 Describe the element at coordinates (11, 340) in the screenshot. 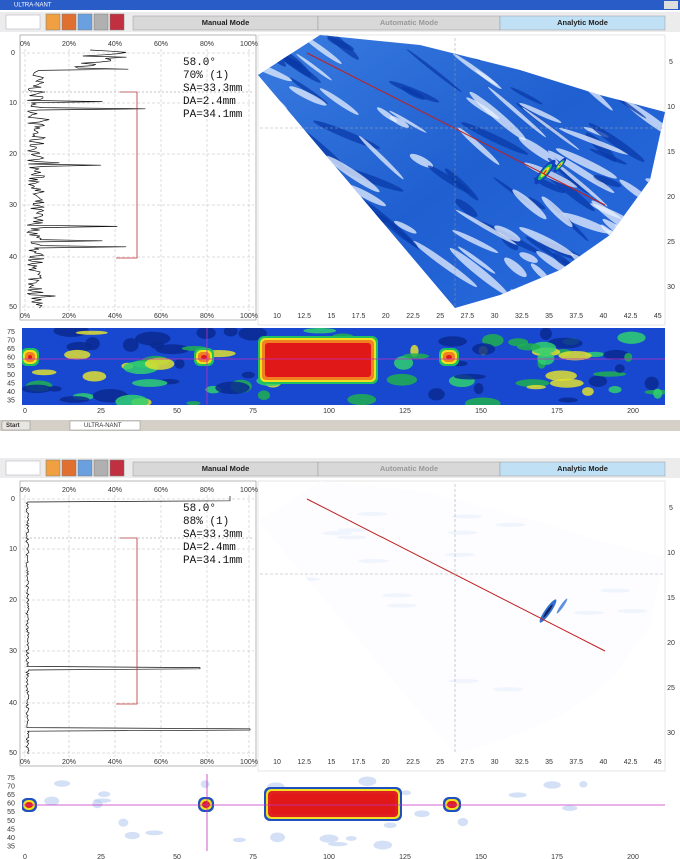

I see `cscan-y-tick: 70` at that location.